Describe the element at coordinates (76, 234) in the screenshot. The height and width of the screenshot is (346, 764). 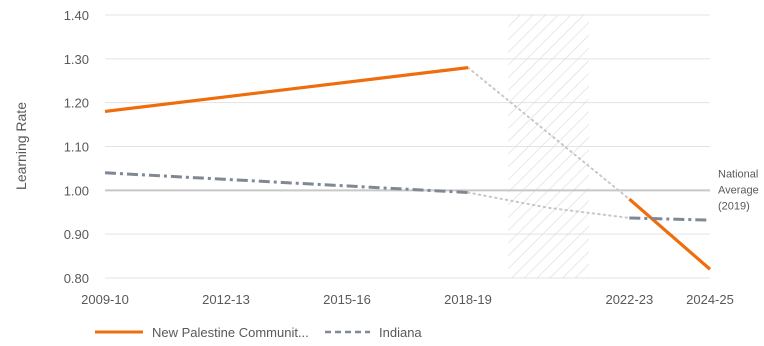
I see `y-tick-label: 0.90` at that location.